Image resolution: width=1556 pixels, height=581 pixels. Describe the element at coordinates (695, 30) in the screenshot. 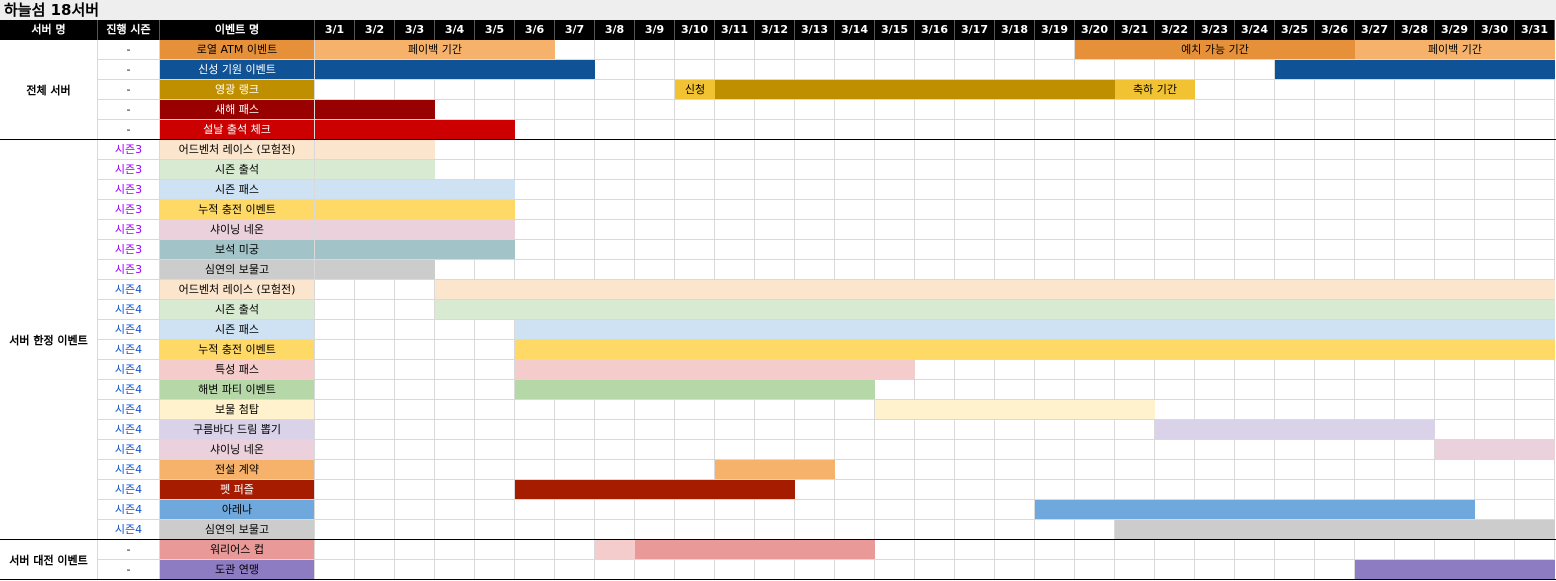

I see `header-day: 3/10` at that location.